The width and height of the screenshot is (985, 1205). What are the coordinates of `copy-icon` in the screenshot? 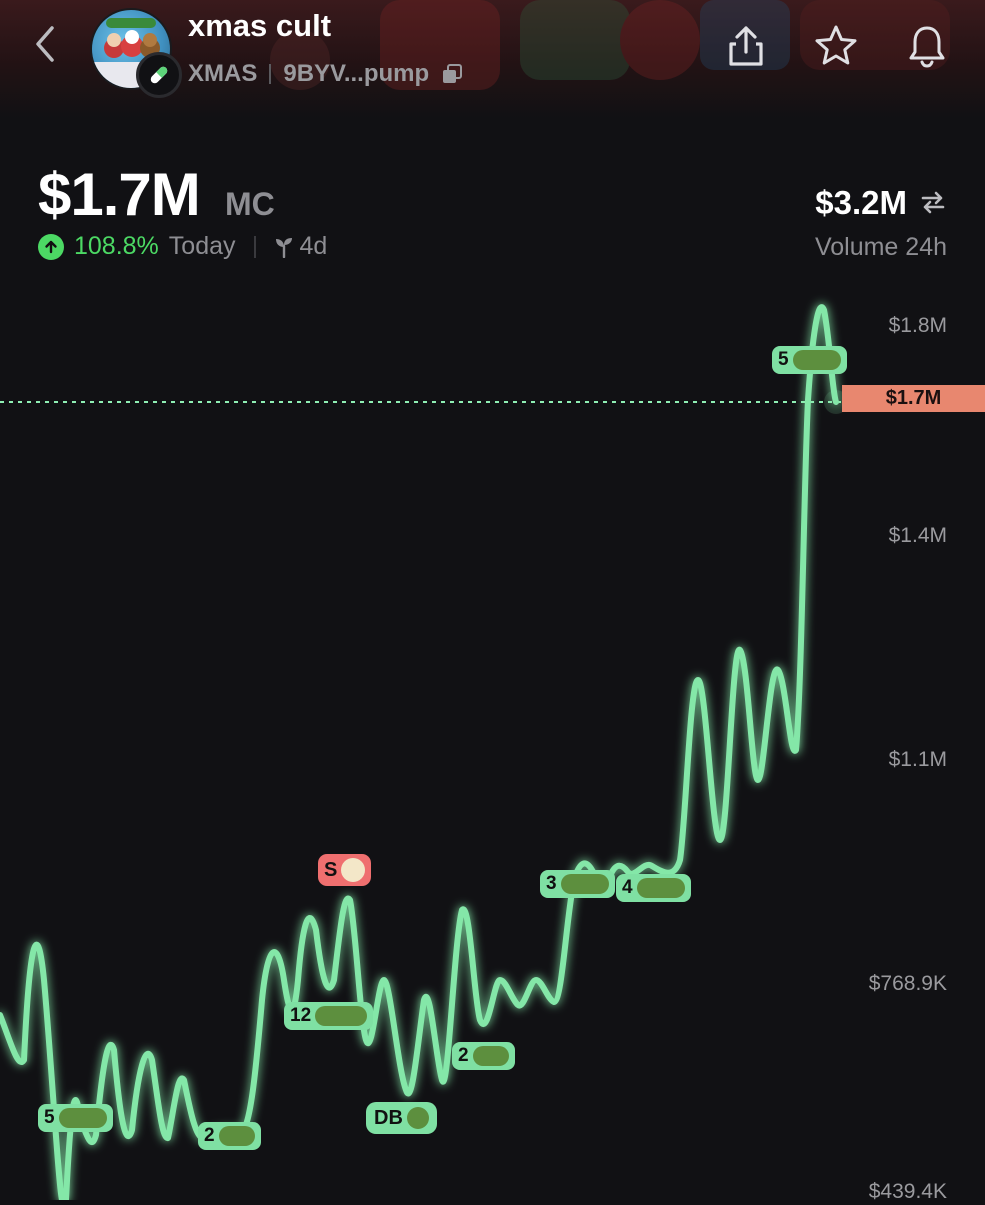 It's located at (452, 74).